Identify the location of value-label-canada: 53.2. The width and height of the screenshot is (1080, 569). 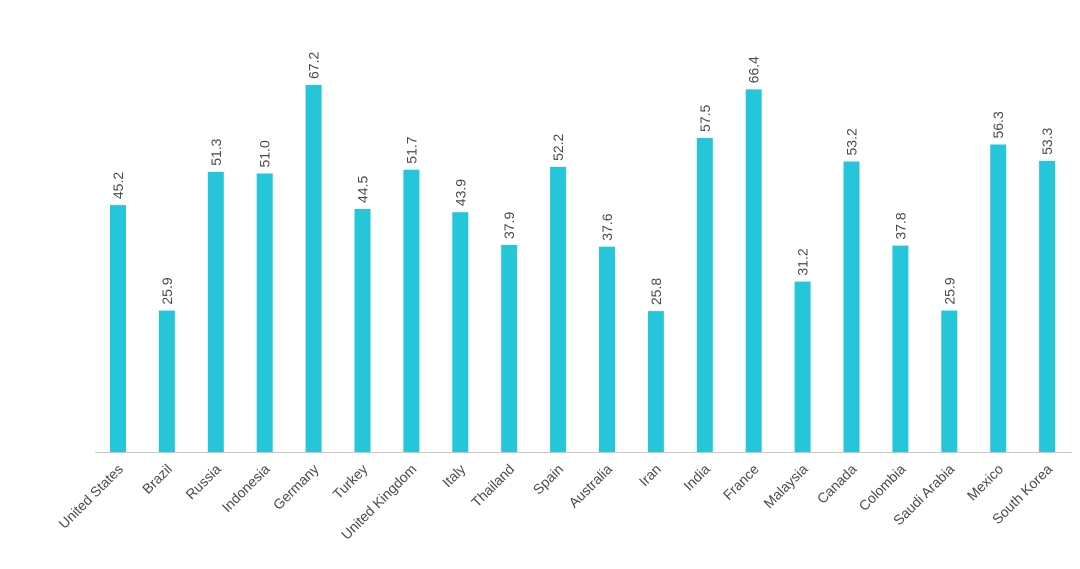
(852, 141).